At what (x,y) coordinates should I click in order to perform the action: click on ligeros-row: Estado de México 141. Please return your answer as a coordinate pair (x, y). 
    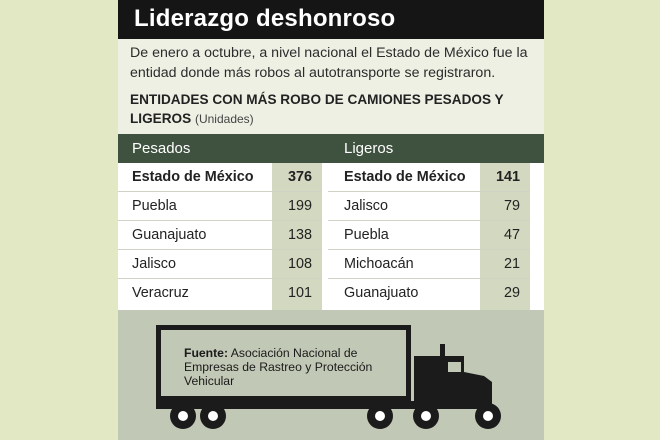
    Looking at the image, I should click on (429, 177).